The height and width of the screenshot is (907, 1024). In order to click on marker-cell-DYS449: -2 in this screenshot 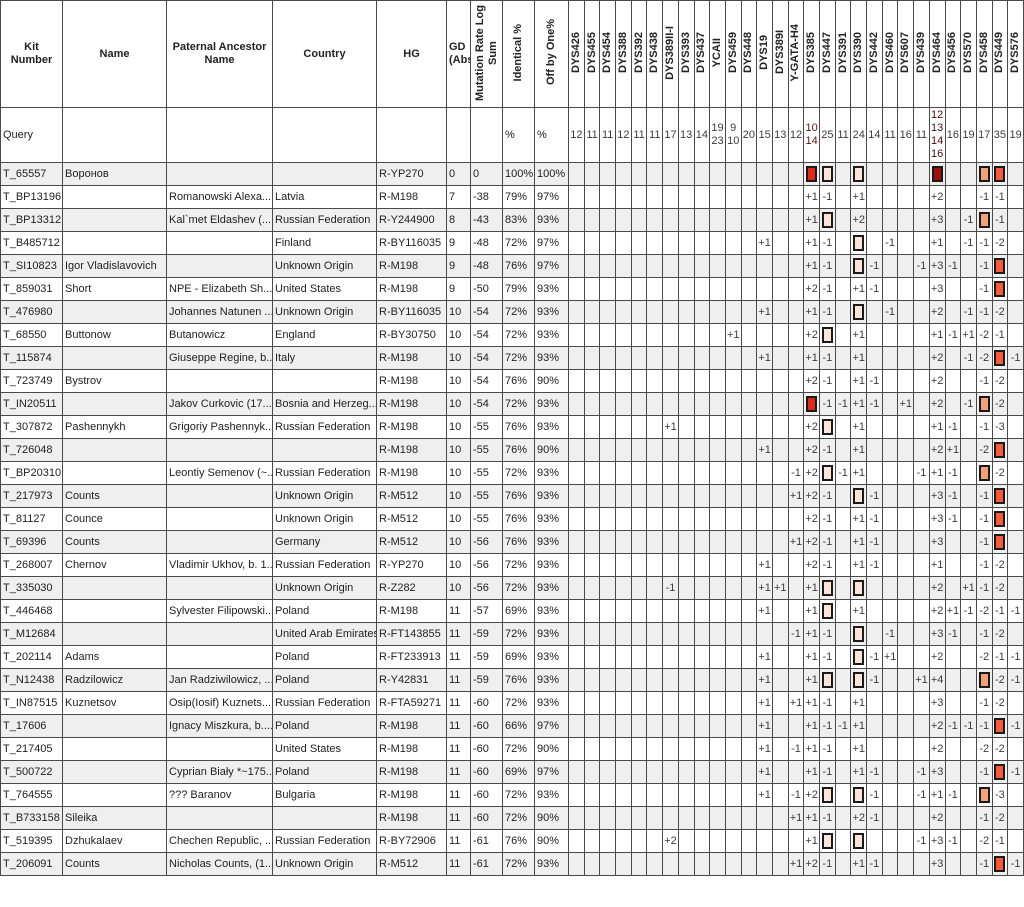, I will do `click(1000, 404)`.